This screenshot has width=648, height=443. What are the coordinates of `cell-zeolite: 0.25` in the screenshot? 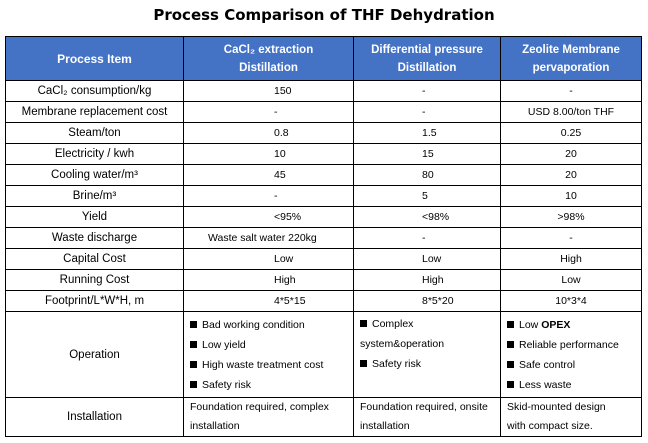 It's located at (571, 133).